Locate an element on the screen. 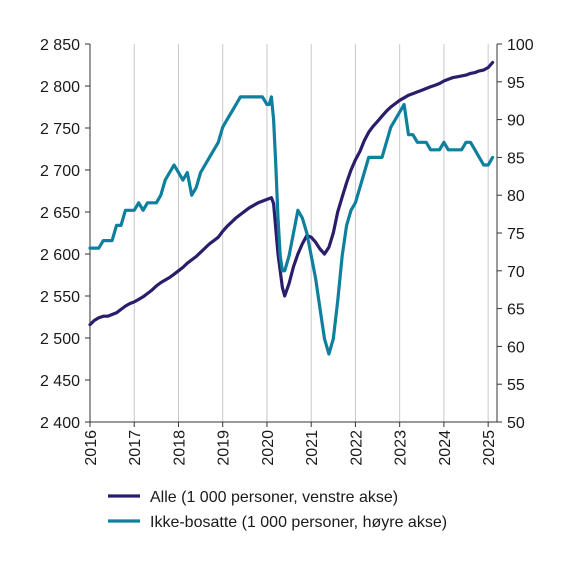  left-tick-label-2400: 2 400 is located at coordinates (60, 423).